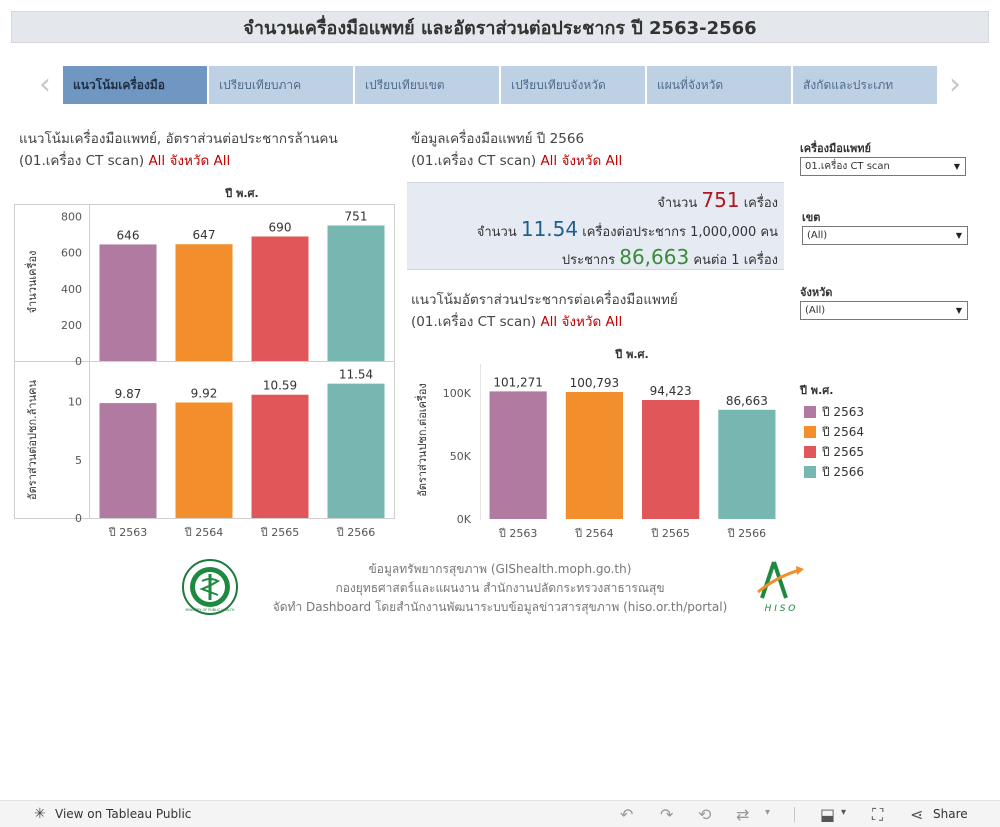 The image size is (1000, 827). I want to click on hiso-logo: H I S O, so click(780, 587).